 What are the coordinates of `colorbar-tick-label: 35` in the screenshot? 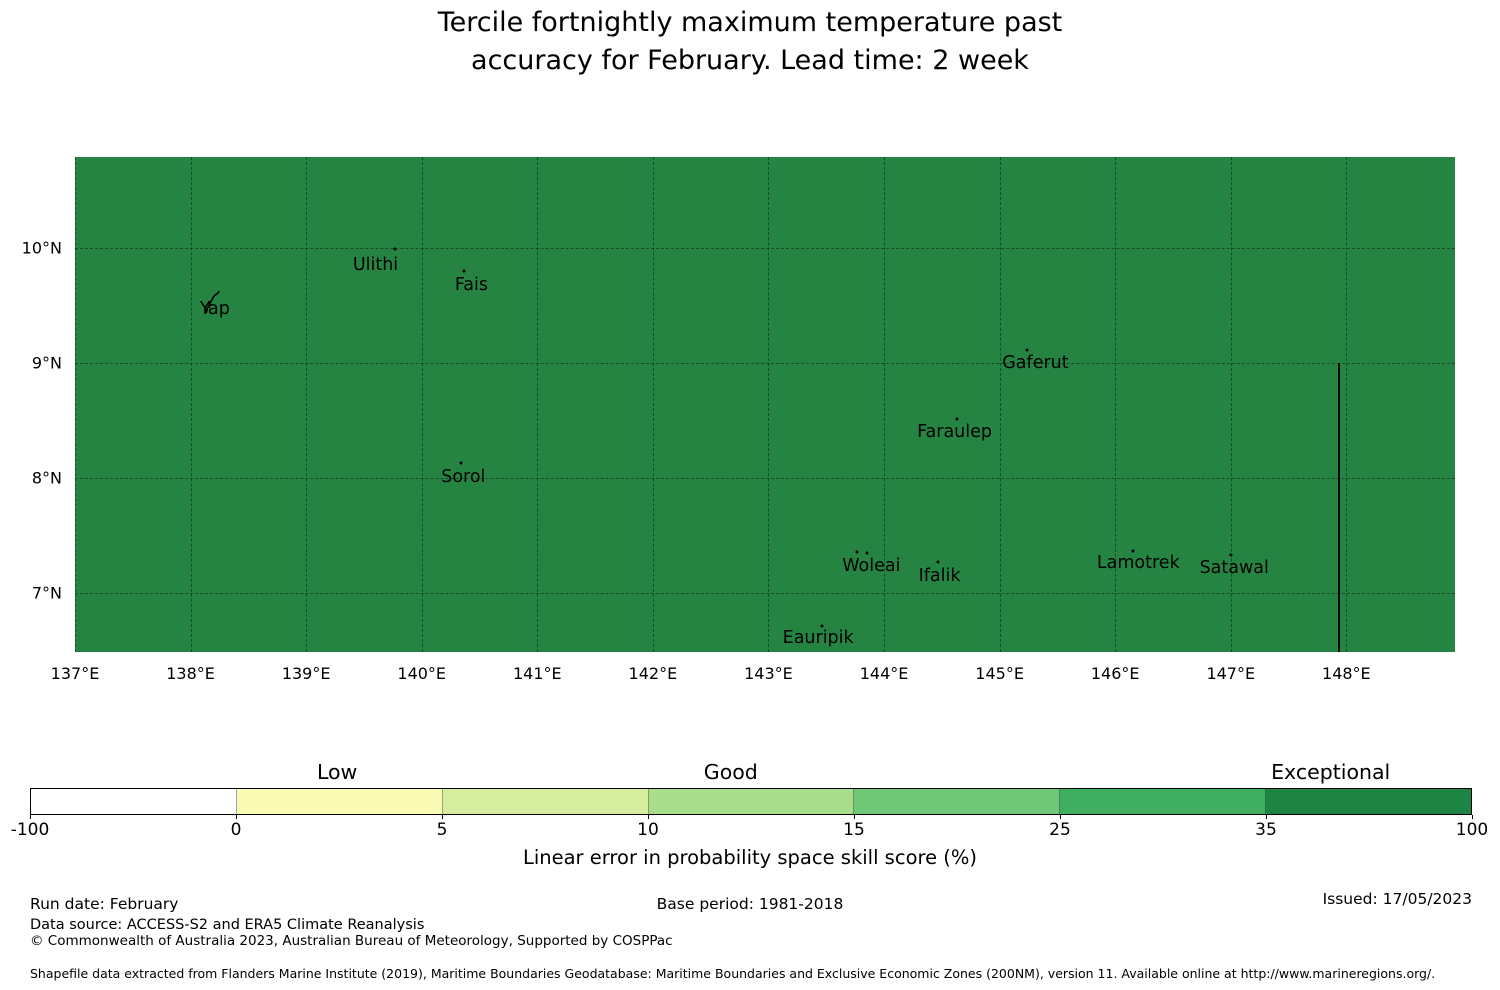 It's located at (1266, 830).